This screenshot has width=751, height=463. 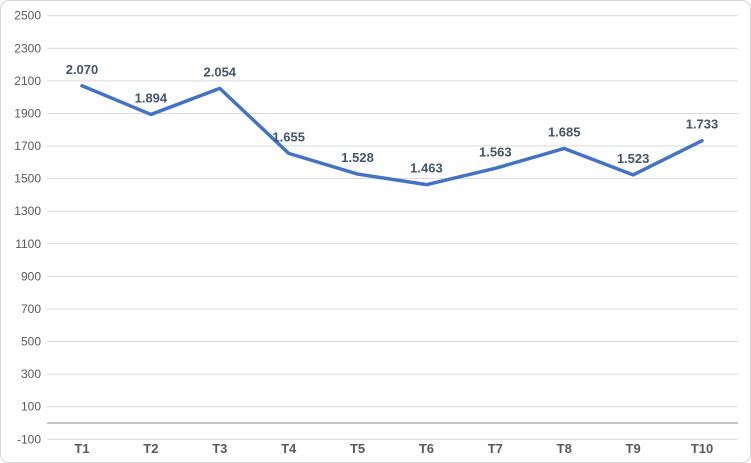 I want to click on y-axis-tick-label: 1300, so click(x=27, y=211).